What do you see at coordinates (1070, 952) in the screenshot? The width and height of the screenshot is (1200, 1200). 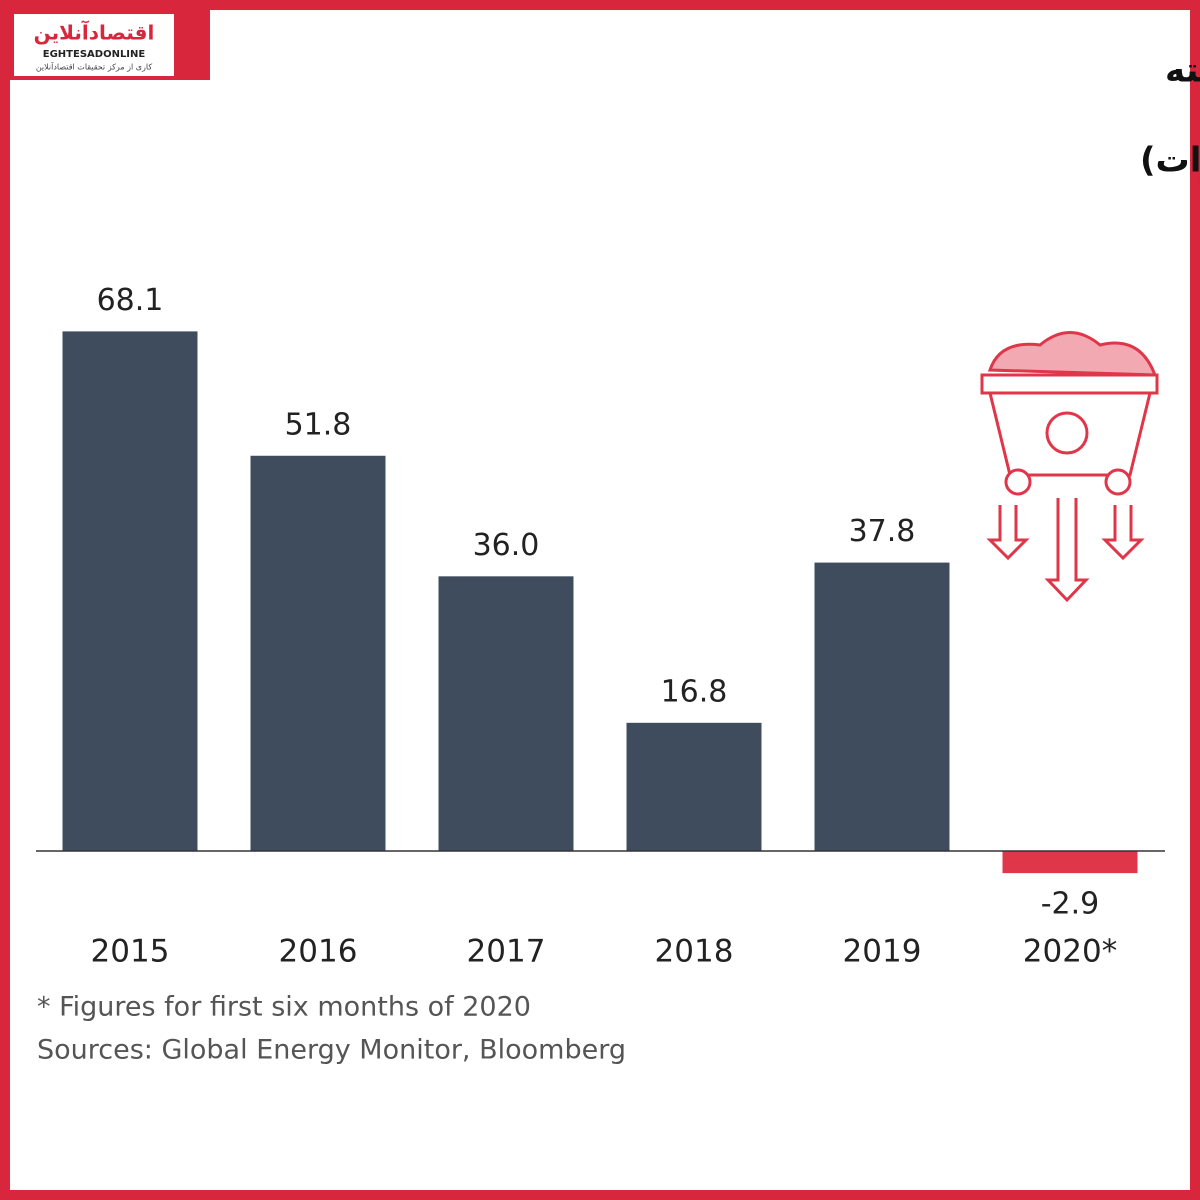 I see `x-tick-label: 2020*` at bounding box center [1070, 952].